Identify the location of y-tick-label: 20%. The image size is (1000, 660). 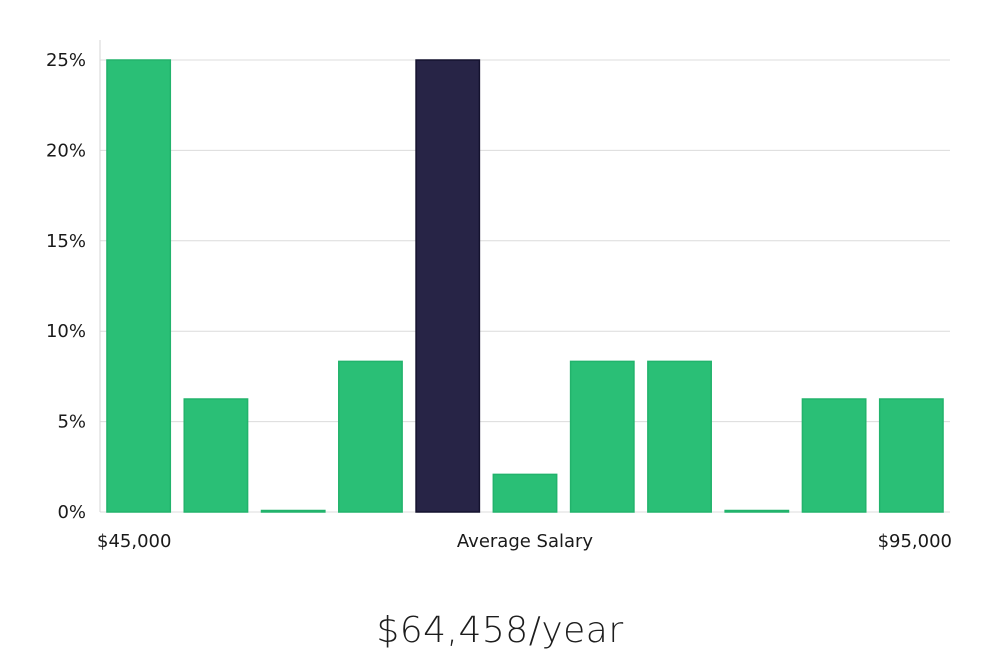
(66, 150).